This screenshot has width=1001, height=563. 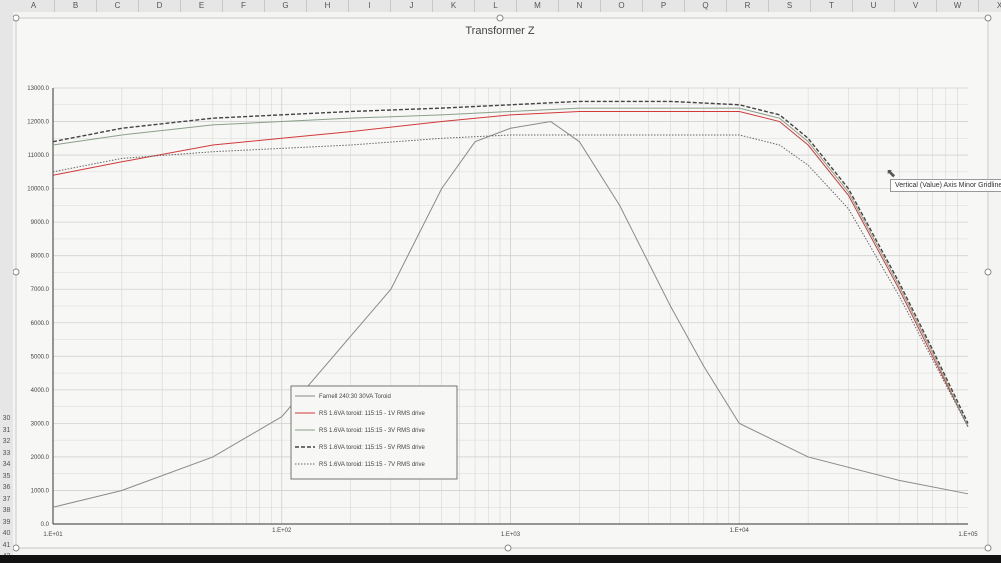 What do you see at coordinates (372, 465) in the screenshot?
I see `legend-label: RS 1.6VA toroid: 115:15 - 7V RMS drive` at bounding box center [372, 465].